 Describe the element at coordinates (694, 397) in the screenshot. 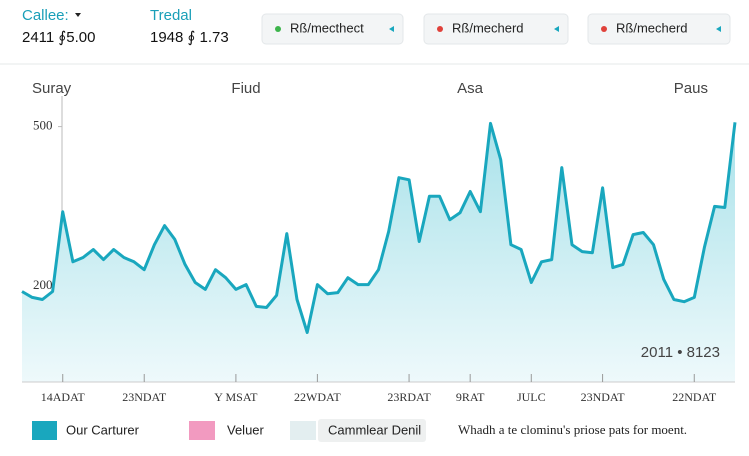

I see `x-tick-label: 22NDAT` at that location.